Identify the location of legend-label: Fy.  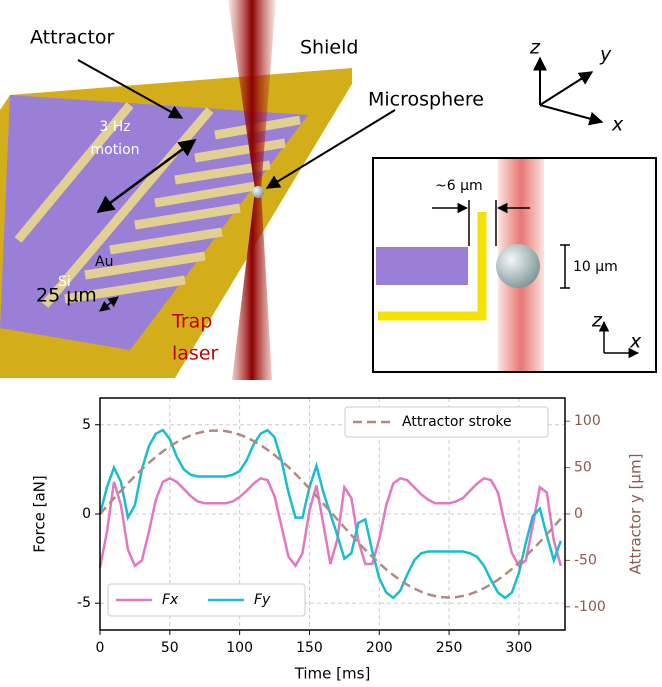
(262, 600).